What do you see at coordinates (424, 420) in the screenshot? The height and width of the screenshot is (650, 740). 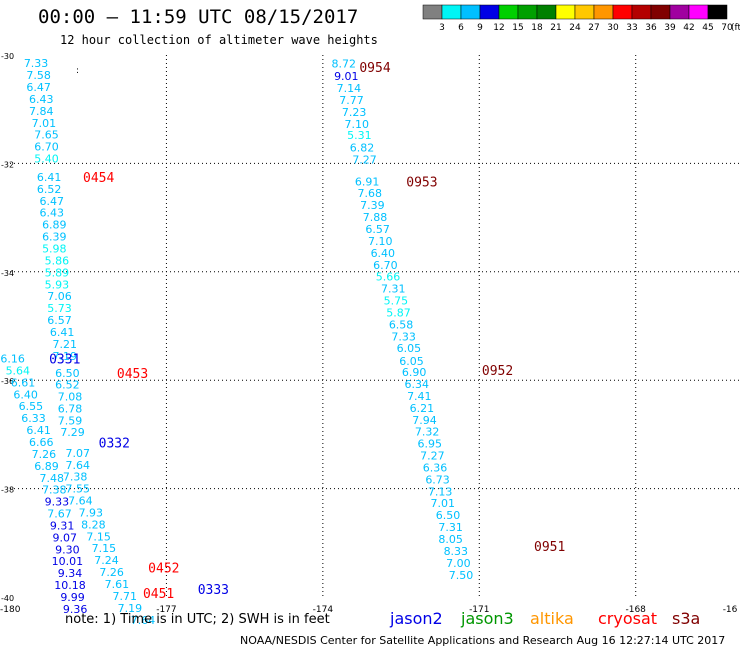 I see `wave-height-value: 7.94` at bounding box center [424, 420].